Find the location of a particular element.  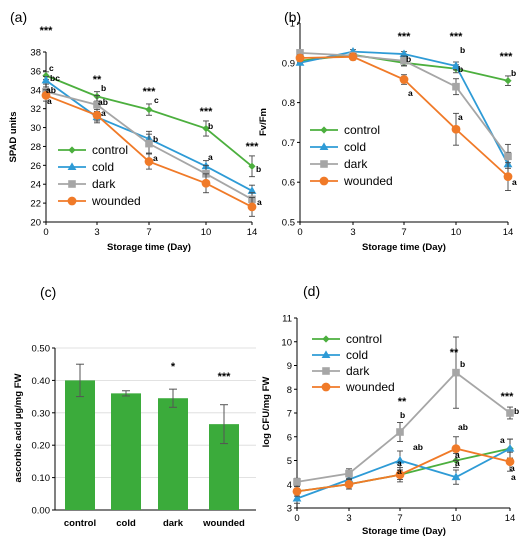

y-tick-label: 32 is located at coordinates (35, 109).